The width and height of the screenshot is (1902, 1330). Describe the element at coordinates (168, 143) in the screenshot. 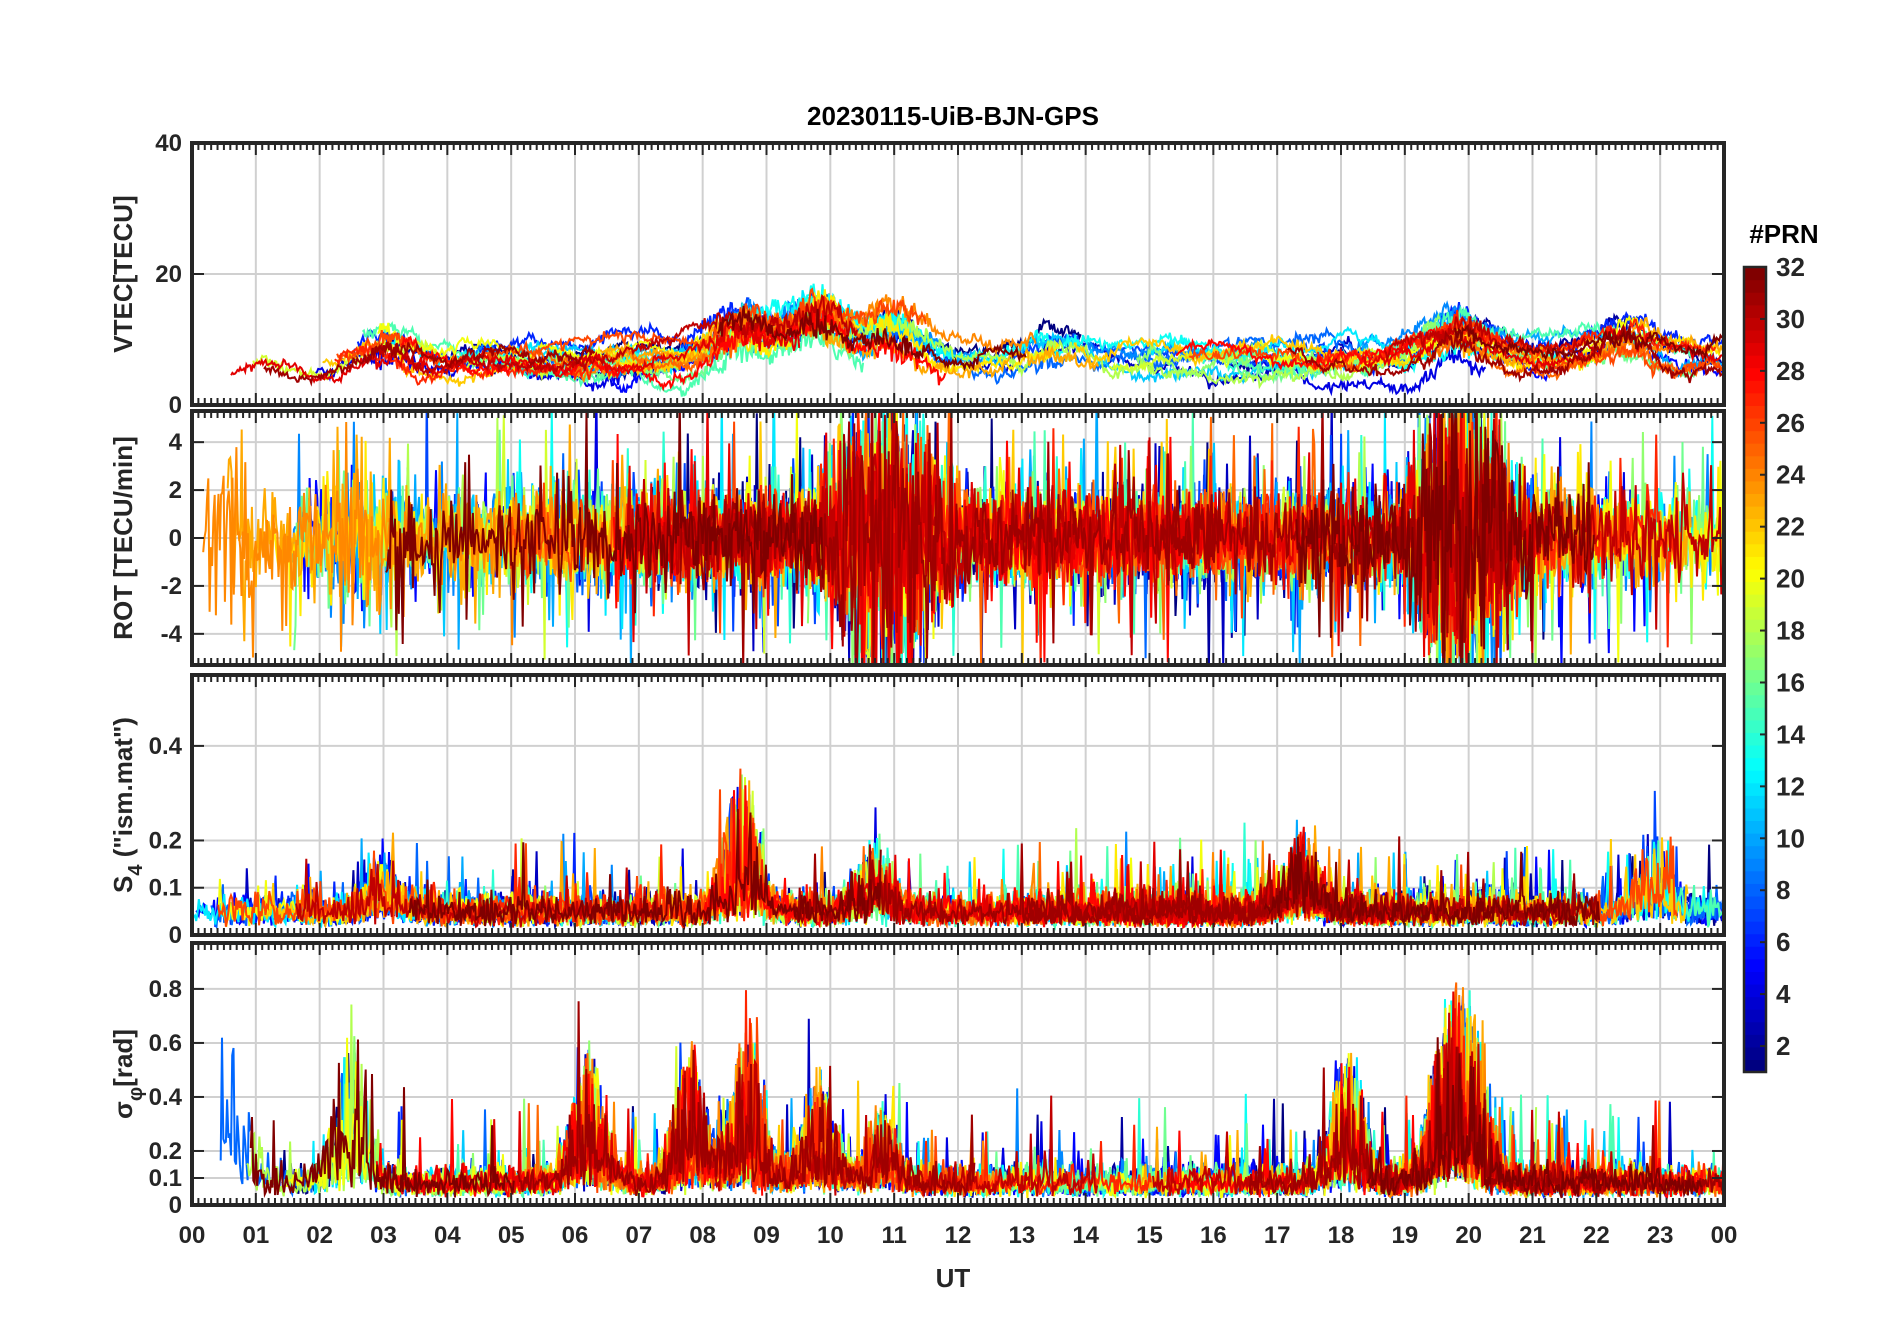

I see `y-tick-label: 40` at that location.